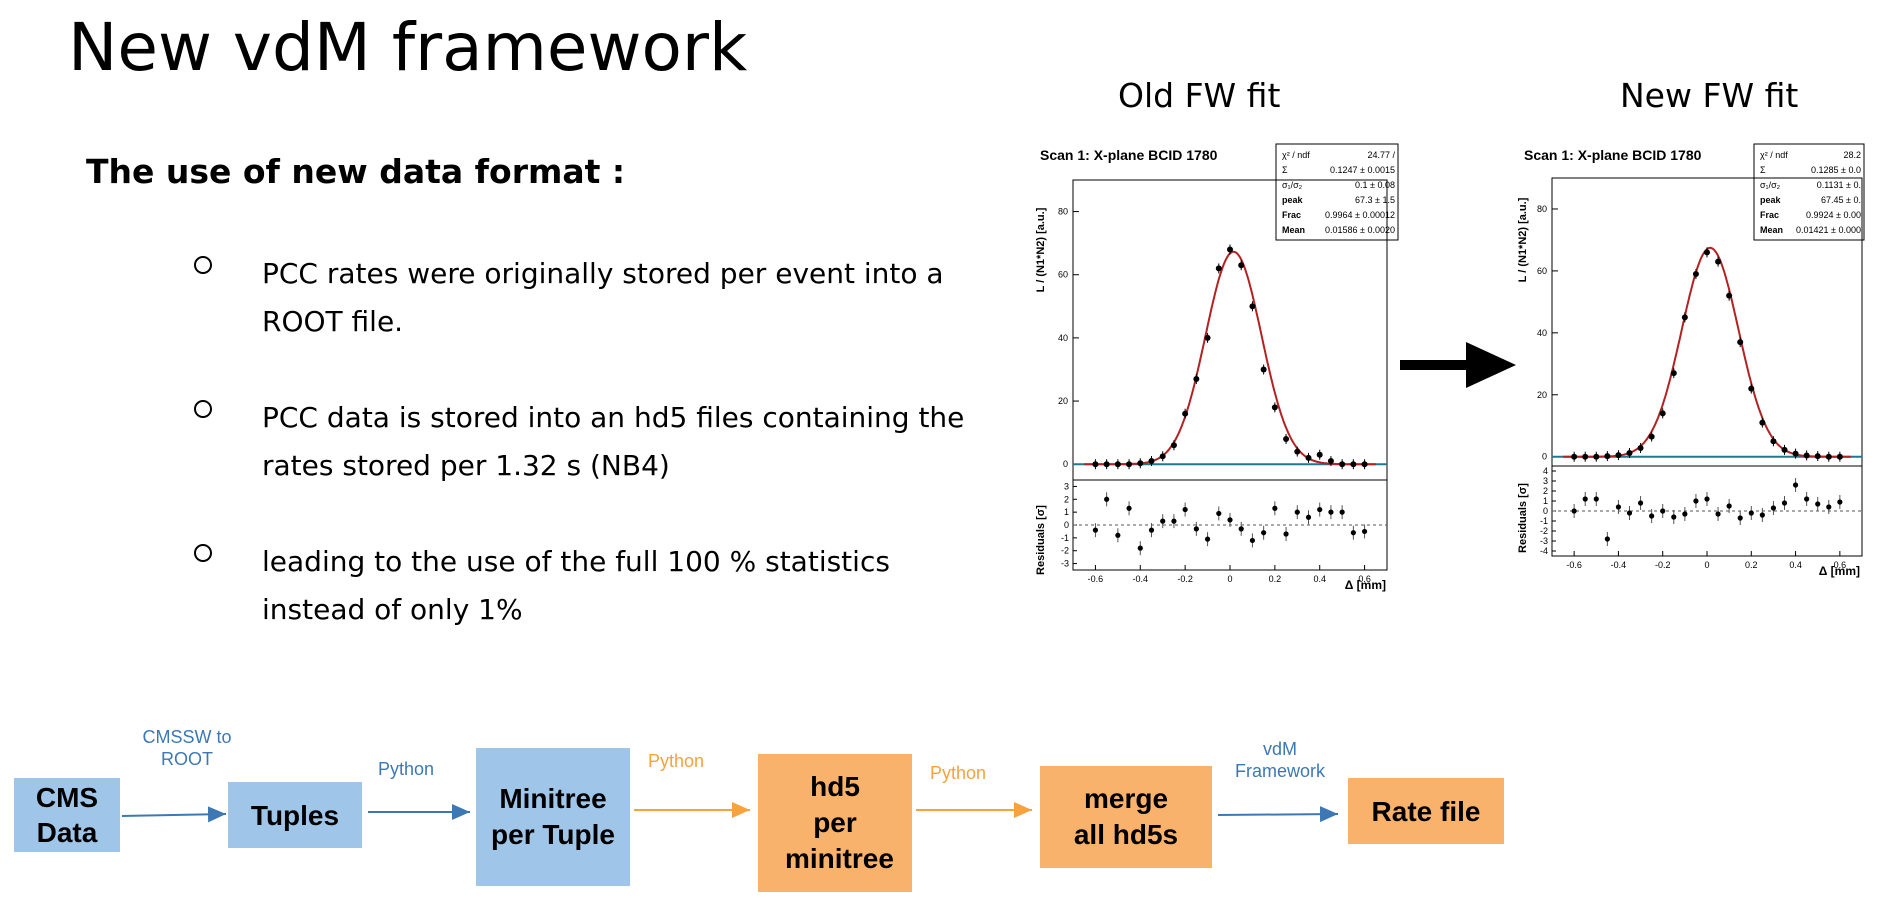 The image size is (1882, 898). What do you see at coordinates (1770, 185) in the screenshot?
I see `stats-name: σ₁/σ₂` at bounding box center [1770, 185].